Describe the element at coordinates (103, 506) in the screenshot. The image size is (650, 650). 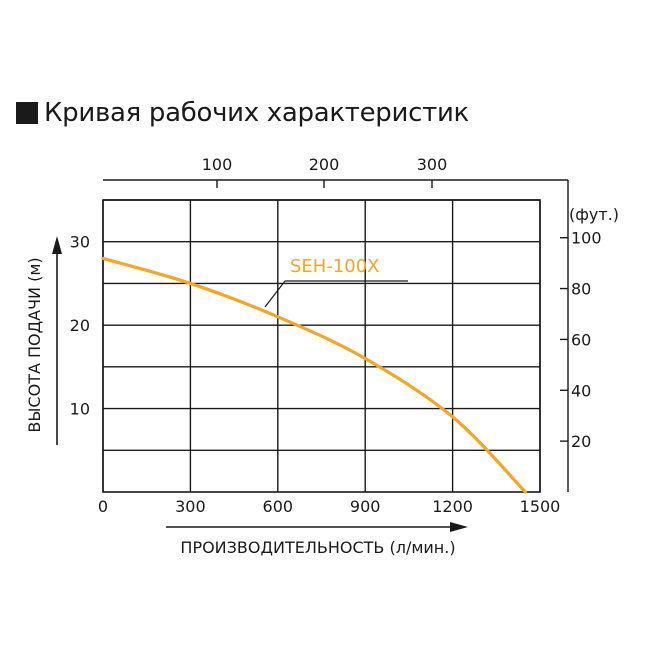
I see `x-tick-label: 0` at that location.